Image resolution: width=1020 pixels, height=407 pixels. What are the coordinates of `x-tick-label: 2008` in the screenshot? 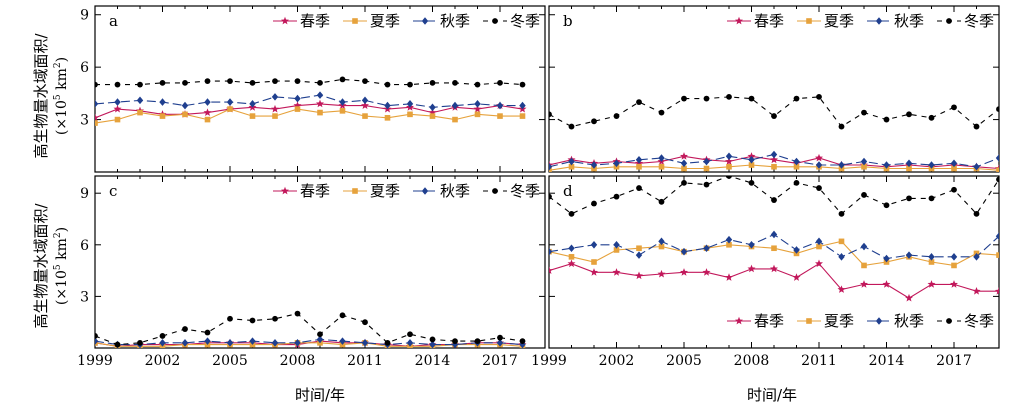 It's located at (298, 361).